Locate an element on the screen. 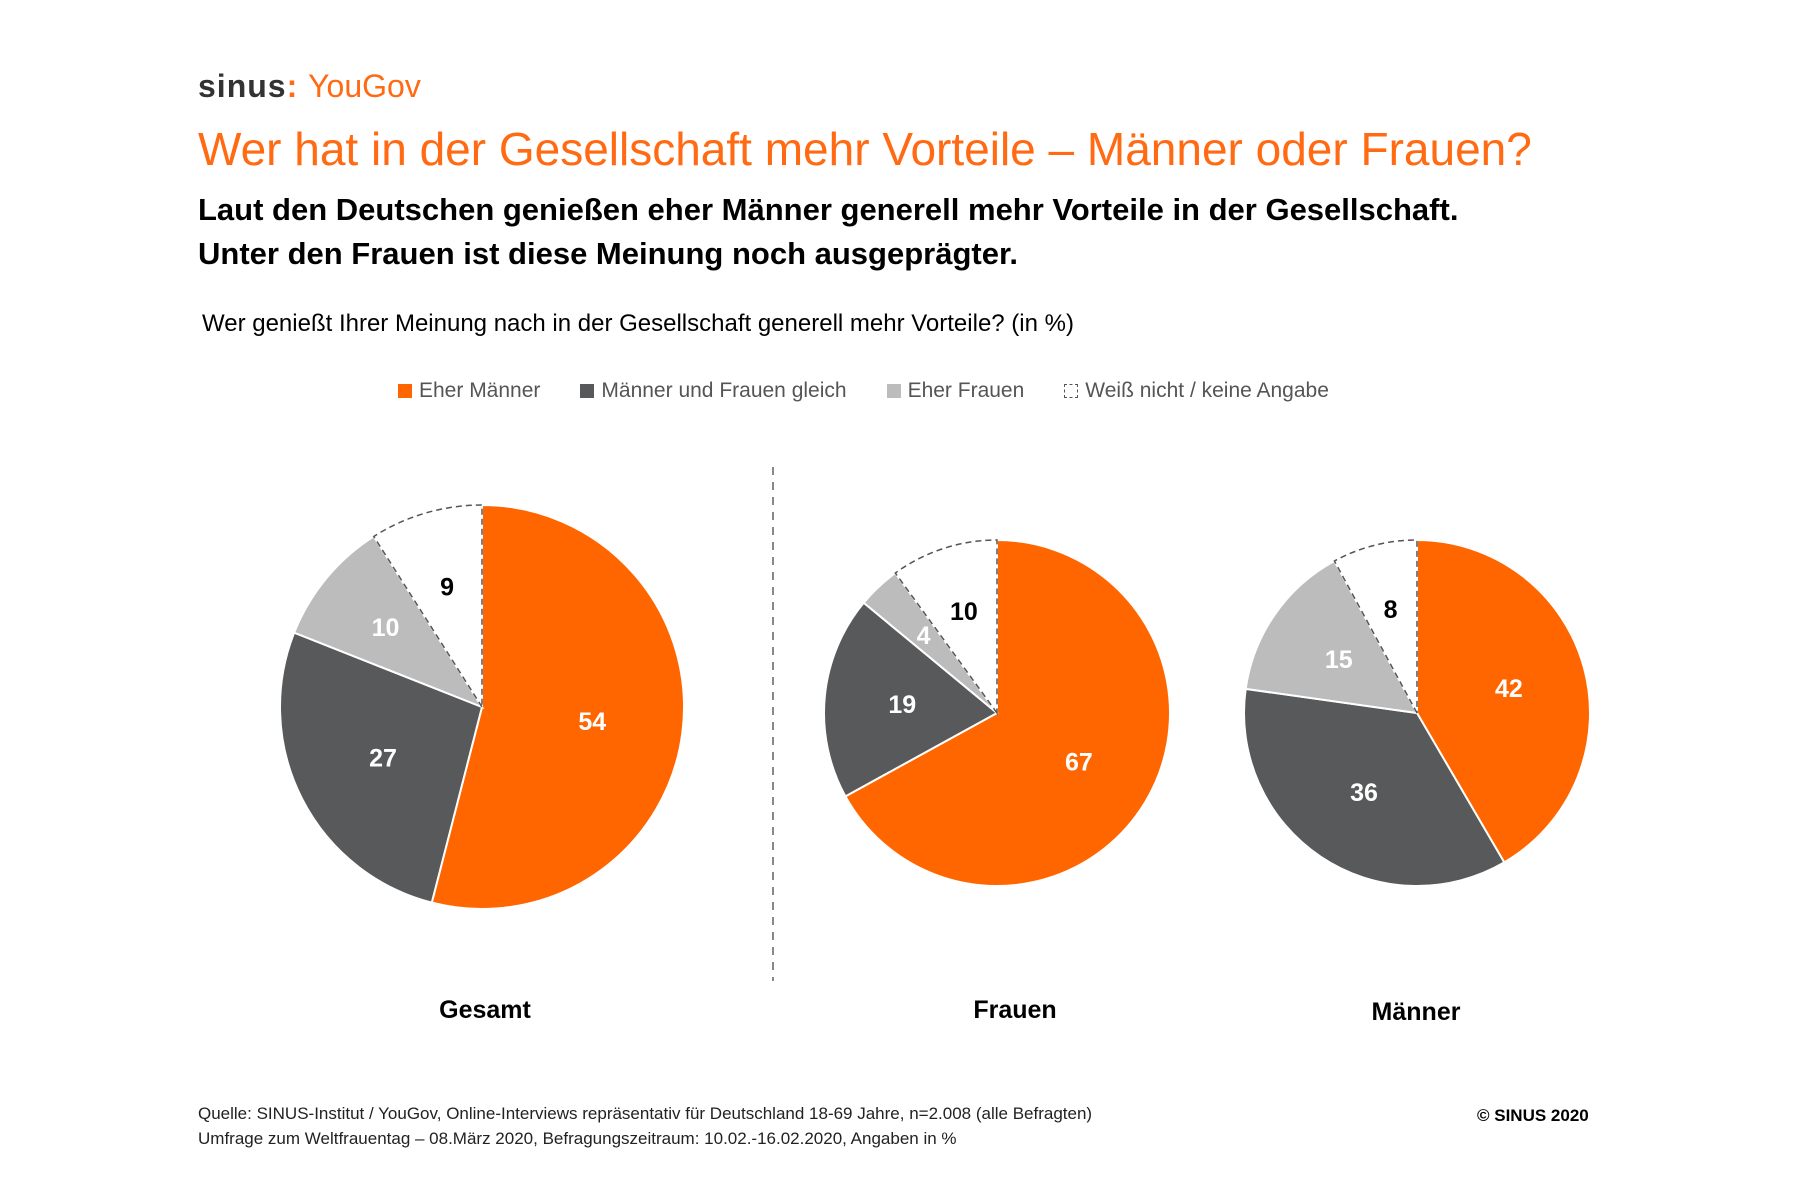 The height and width of the screenshot is (1200, 1800). legend-item-gleich: Männer und Frauen gleich is located at coordinates (713, 391).